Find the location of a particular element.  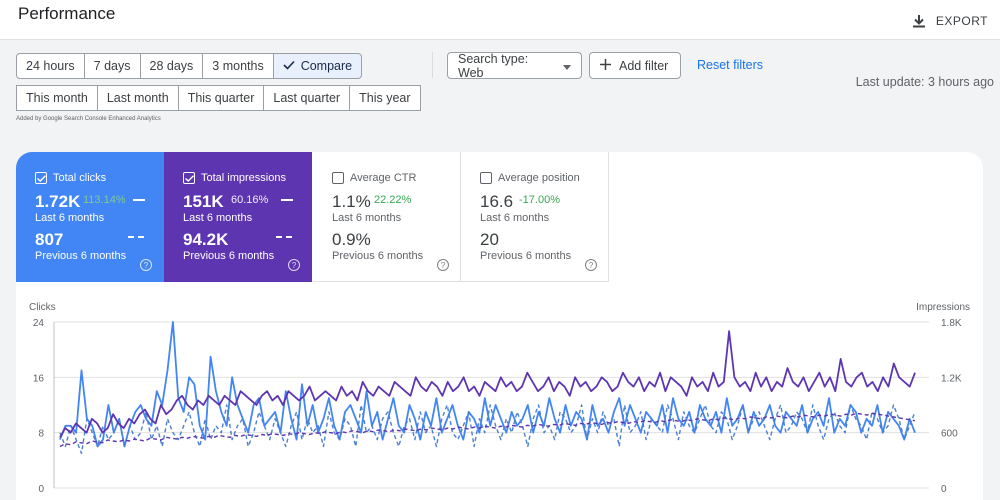

metric-head-ctr: Average CTR is located at coordinates (374, 178).